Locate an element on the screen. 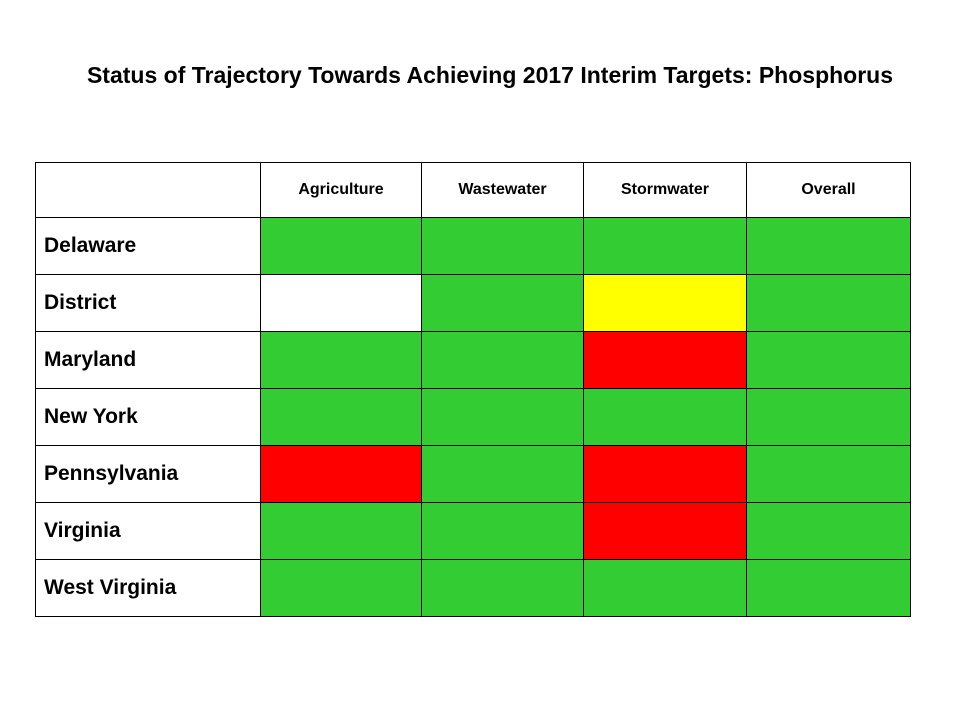  table-row: New York is located at coordinates (473, 417).